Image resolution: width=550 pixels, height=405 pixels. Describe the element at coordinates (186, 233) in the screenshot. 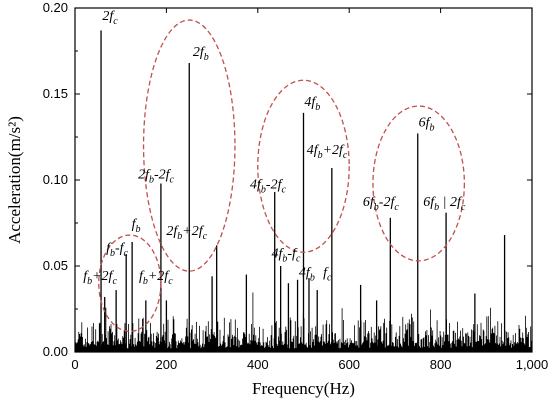

I see `annotation-10: 2fb+2fc` at that location.